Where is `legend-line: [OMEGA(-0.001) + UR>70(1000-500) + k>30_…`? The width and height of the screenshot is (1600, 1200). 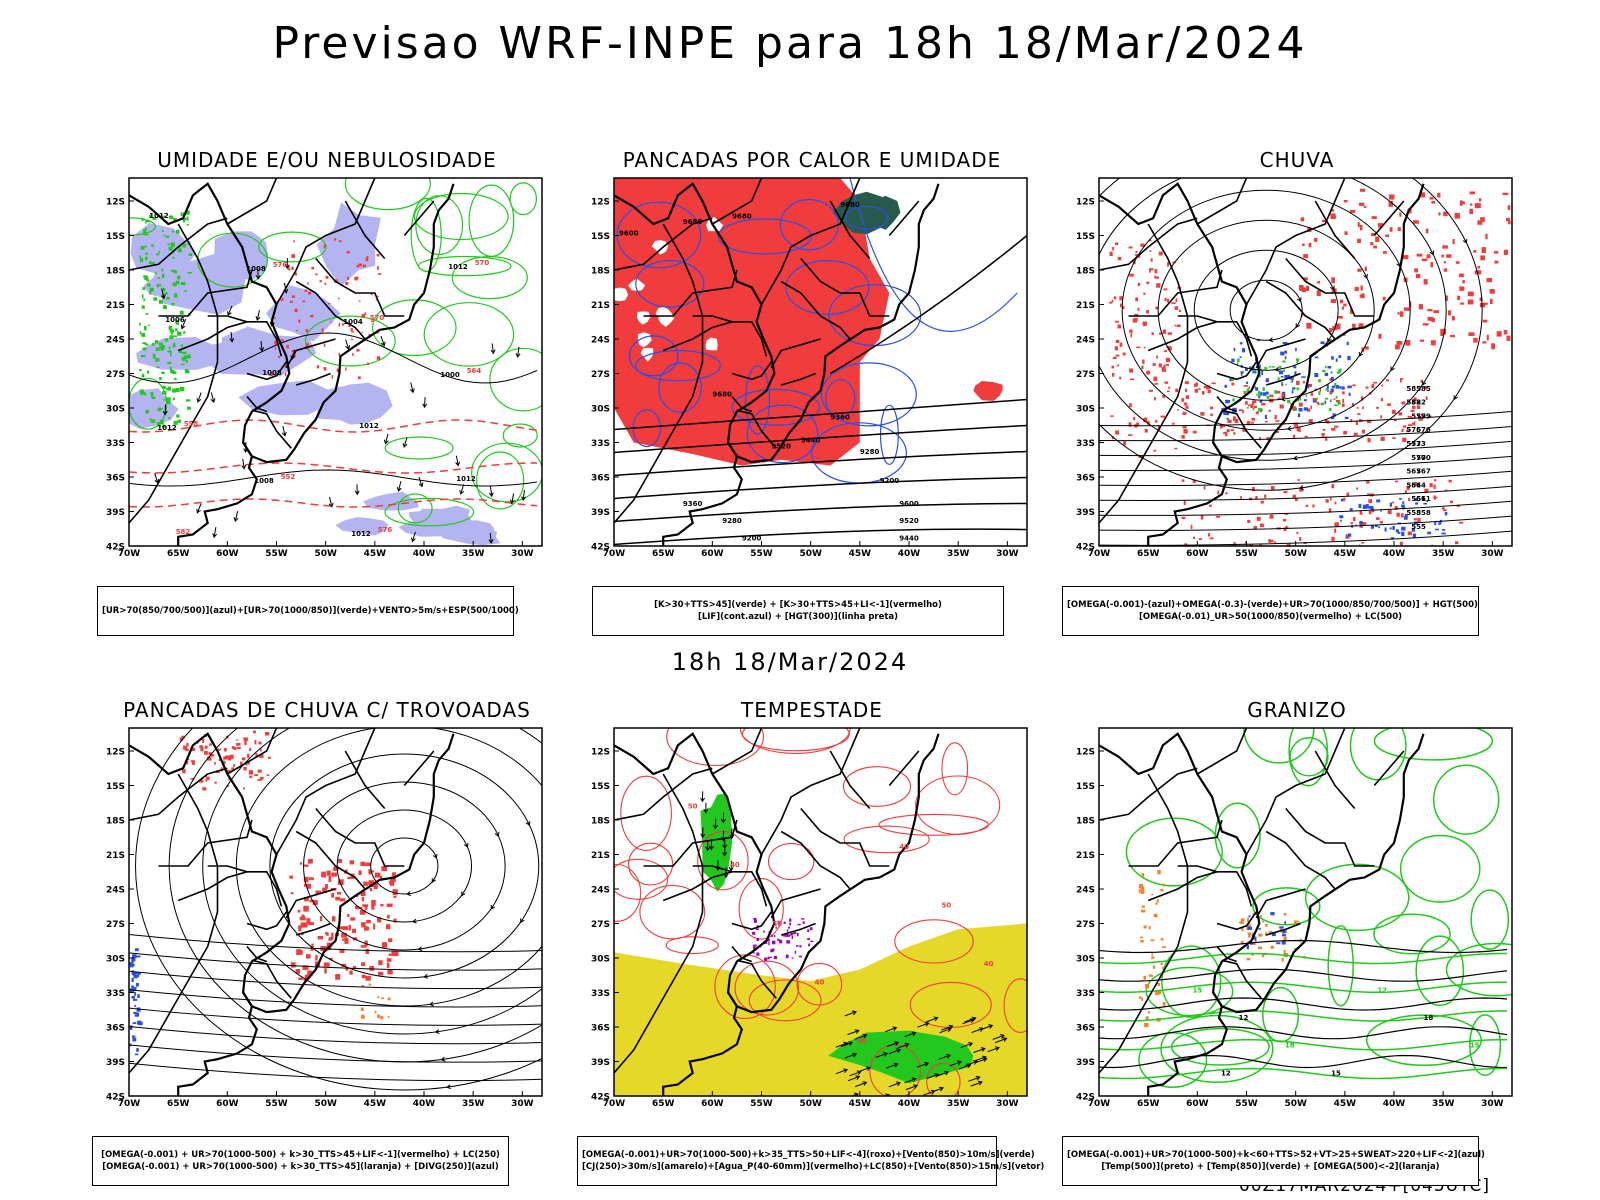 legend-line: [OMEGA(-0.001) + UR>70(1000-500) + k>30_… is located at coordinates (300, 1155).